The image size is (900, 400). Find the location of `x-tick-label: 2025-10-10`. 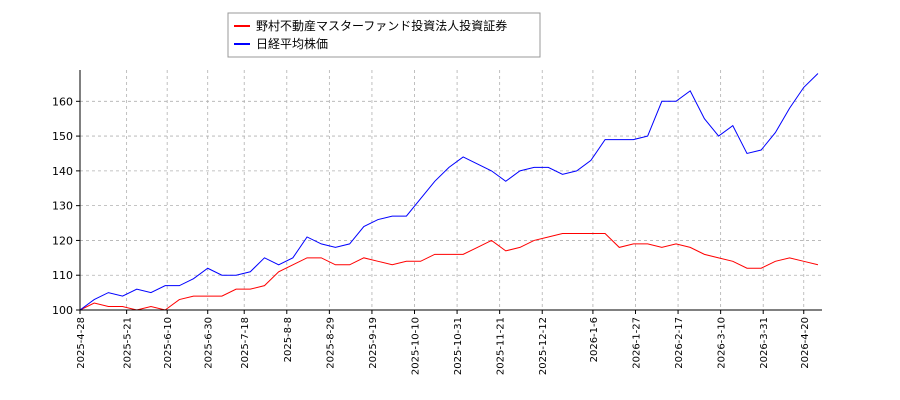

x-tick-label: 2025-10-10 is located at coordinates (416, 346).